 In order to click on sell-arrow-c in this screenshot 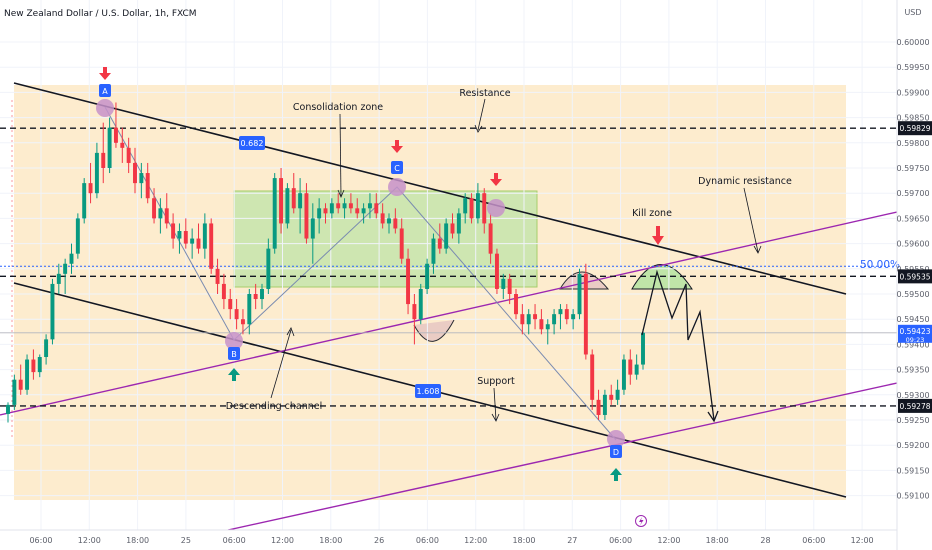, I will do `click(397, 146)`.